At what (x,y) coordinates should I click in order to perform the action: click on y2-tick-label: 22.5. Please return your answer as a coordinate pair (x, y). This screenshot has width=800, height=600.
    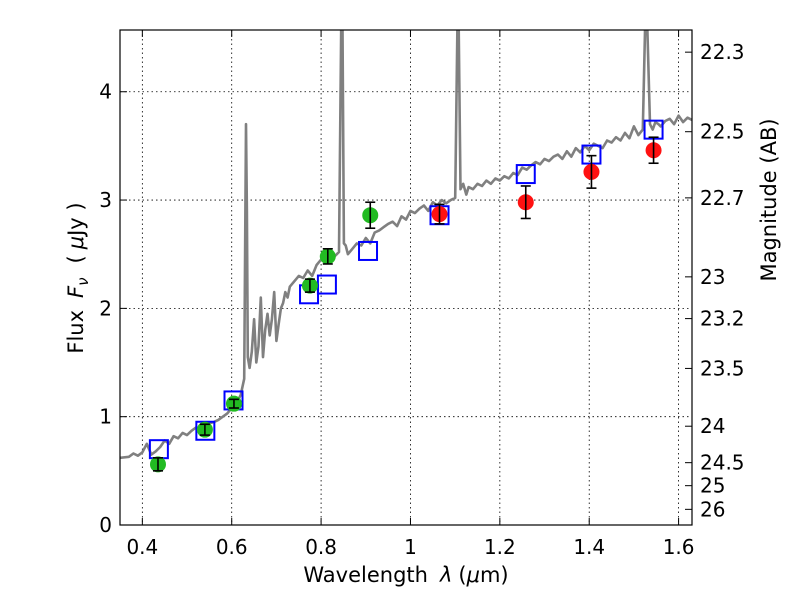
    Looking at the image, I should click on (722, 132).